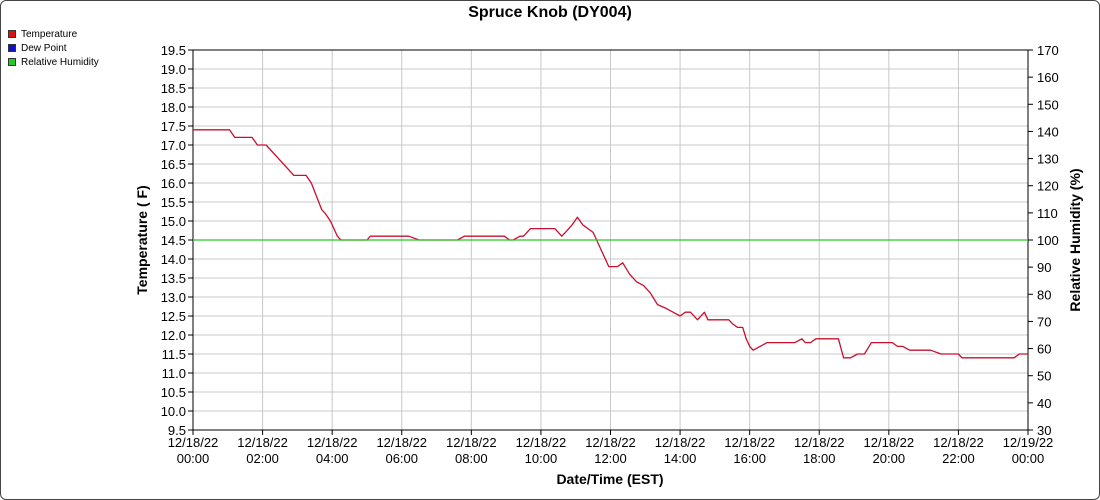 This screenshot has width=1100, height=500. What do you see at coordinates (173, 164) in the screenshot?
I see `left-tick-label: 16.5` at bounding box center [173, 164].